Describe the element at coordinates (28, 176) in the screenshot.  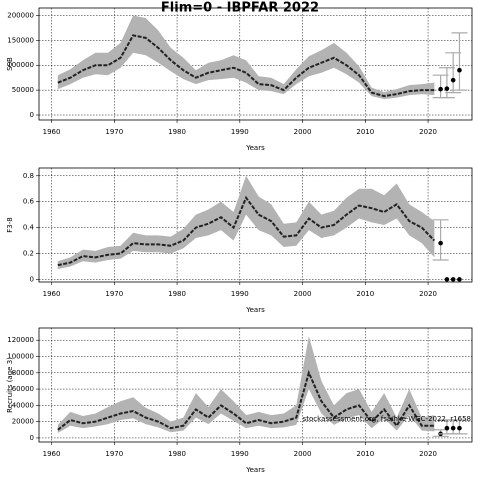
I see `y-tick-label: 0.8` at that location.